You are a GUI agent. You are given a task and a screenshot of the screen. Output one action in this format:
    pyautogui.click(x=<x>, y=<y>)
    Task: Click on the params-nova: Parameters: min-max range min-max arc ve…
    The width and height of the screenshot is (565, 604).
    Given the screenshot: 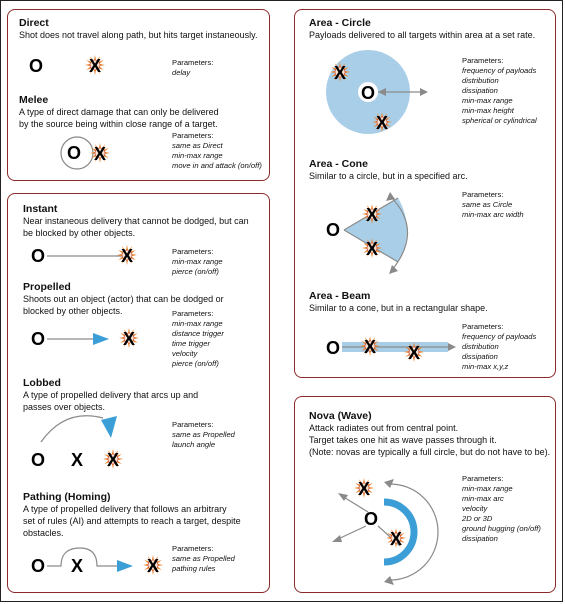 What is the action you would take?
    pyautogui.click(x=501, y=508)
    